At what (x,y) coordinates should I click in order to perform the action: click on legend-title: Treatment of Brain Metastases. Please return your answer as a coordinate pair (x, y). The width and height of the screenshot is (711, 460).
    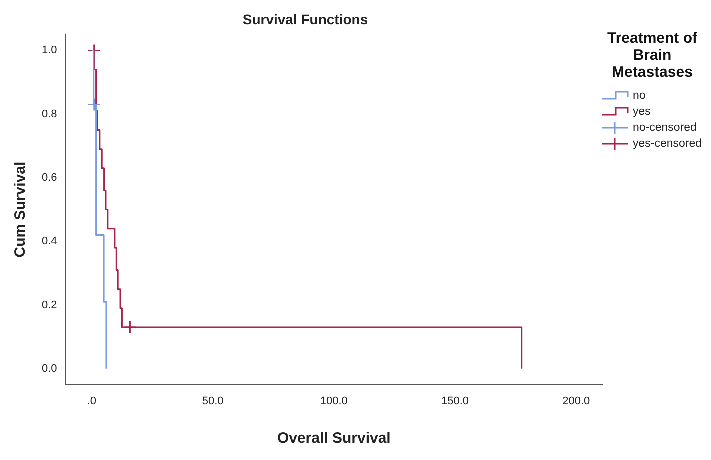
    Looking at the image, I should click on (652, 55).